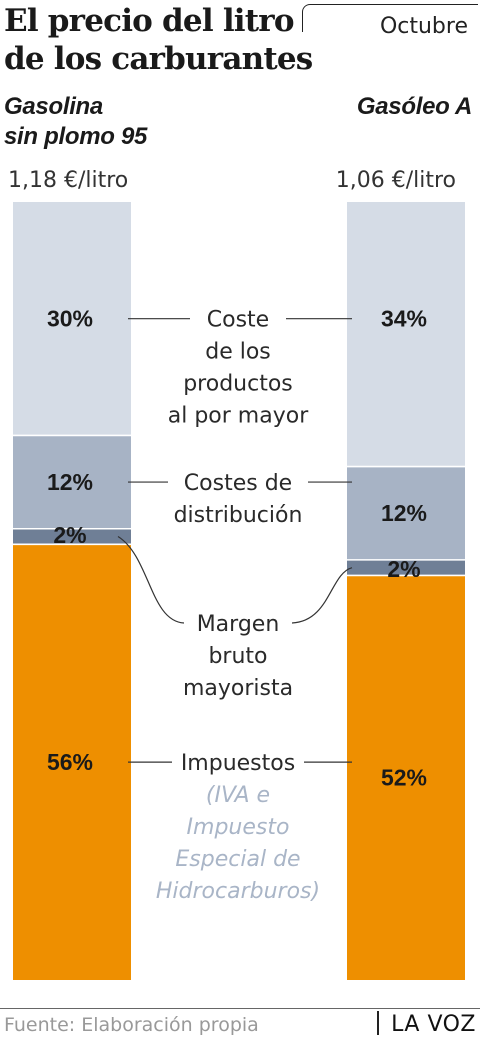 This screenshot has height=1045, width=480. What do you see at coordinates (238, 320) in the screenshot?
I see `category-label-productos: Coste` at bounding box center [238, 320].